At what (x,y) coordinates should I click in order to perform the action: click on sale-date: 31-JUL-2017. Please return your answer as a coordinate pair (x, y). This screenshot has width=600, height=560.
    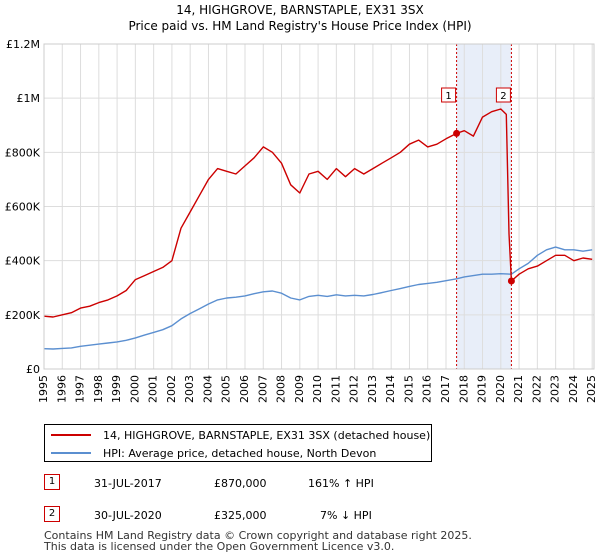
    Looking at the image, I should click on (128, 483).